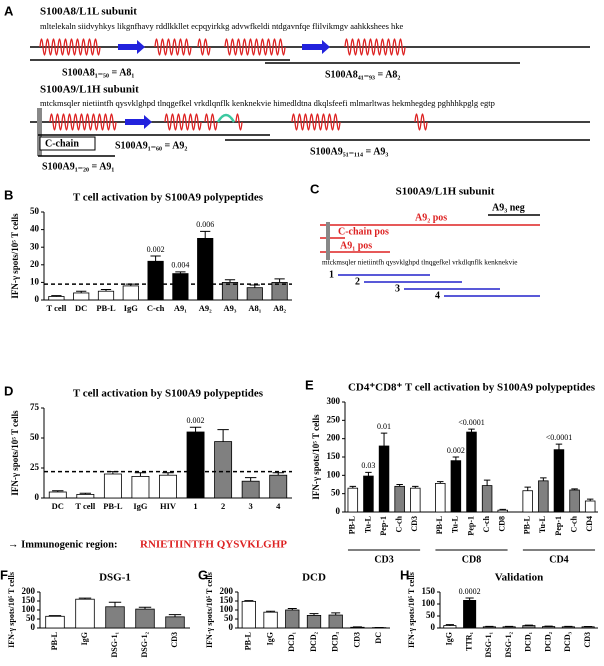  What do you see at coordinates (29, 591) in the screenshot?
I see `y-tick-label: 200` at bounding box center [29, 591].